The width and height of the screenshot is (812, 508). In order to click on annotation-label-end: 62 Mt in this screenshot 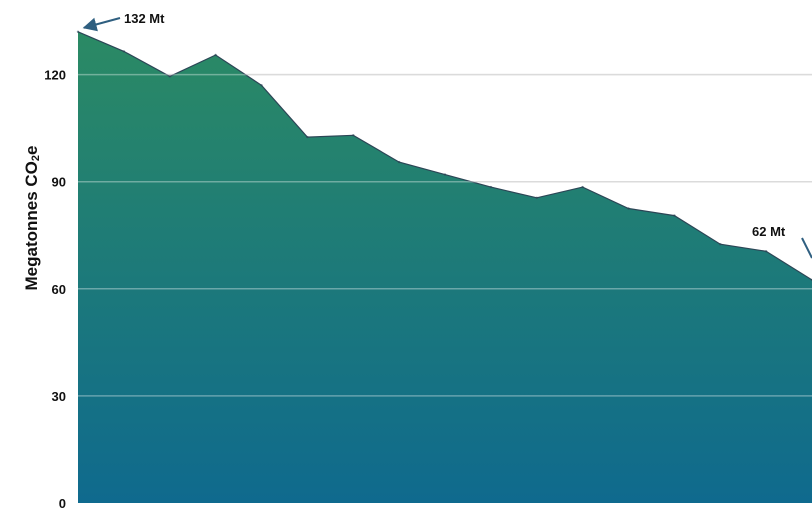, I will do `click(769, 231)`.